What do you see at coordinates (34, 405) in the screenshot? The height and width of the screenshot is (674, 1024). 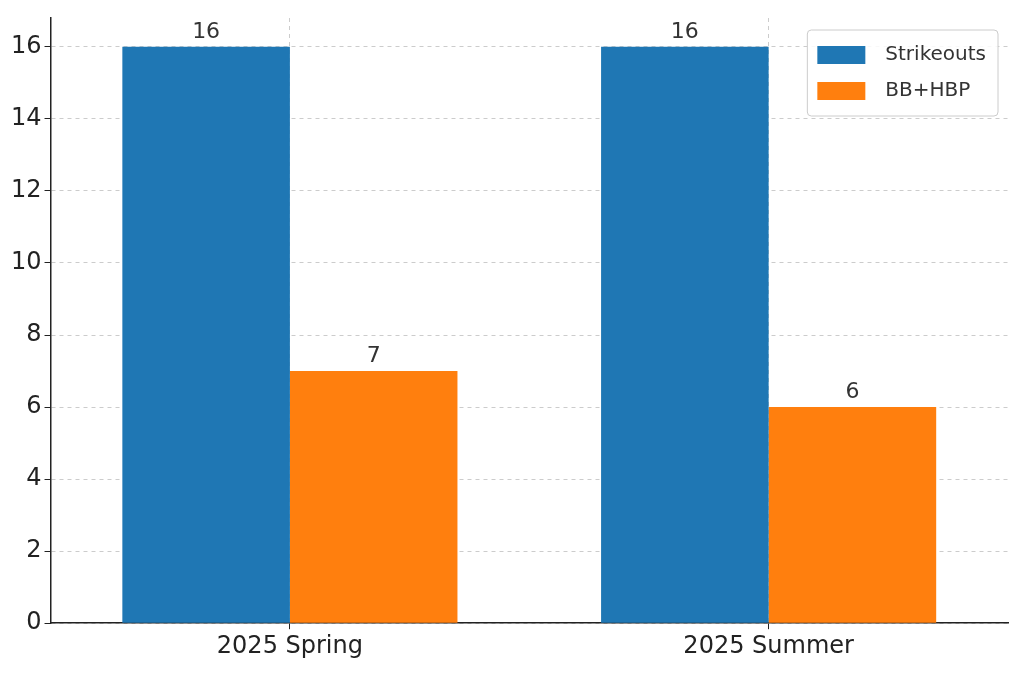 I see `y-tick-label: 6` at bounding box center [34, 405].